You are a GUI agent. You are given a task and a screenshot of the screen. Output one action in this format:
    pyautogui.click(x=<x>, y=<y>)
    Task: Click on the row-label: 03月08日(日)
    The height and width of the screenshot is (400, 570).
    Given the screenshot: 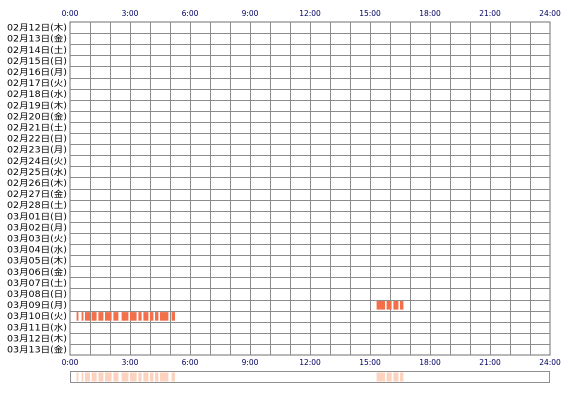 What is the action you would take?
    pyautogui.click(x=37, y=295)
    